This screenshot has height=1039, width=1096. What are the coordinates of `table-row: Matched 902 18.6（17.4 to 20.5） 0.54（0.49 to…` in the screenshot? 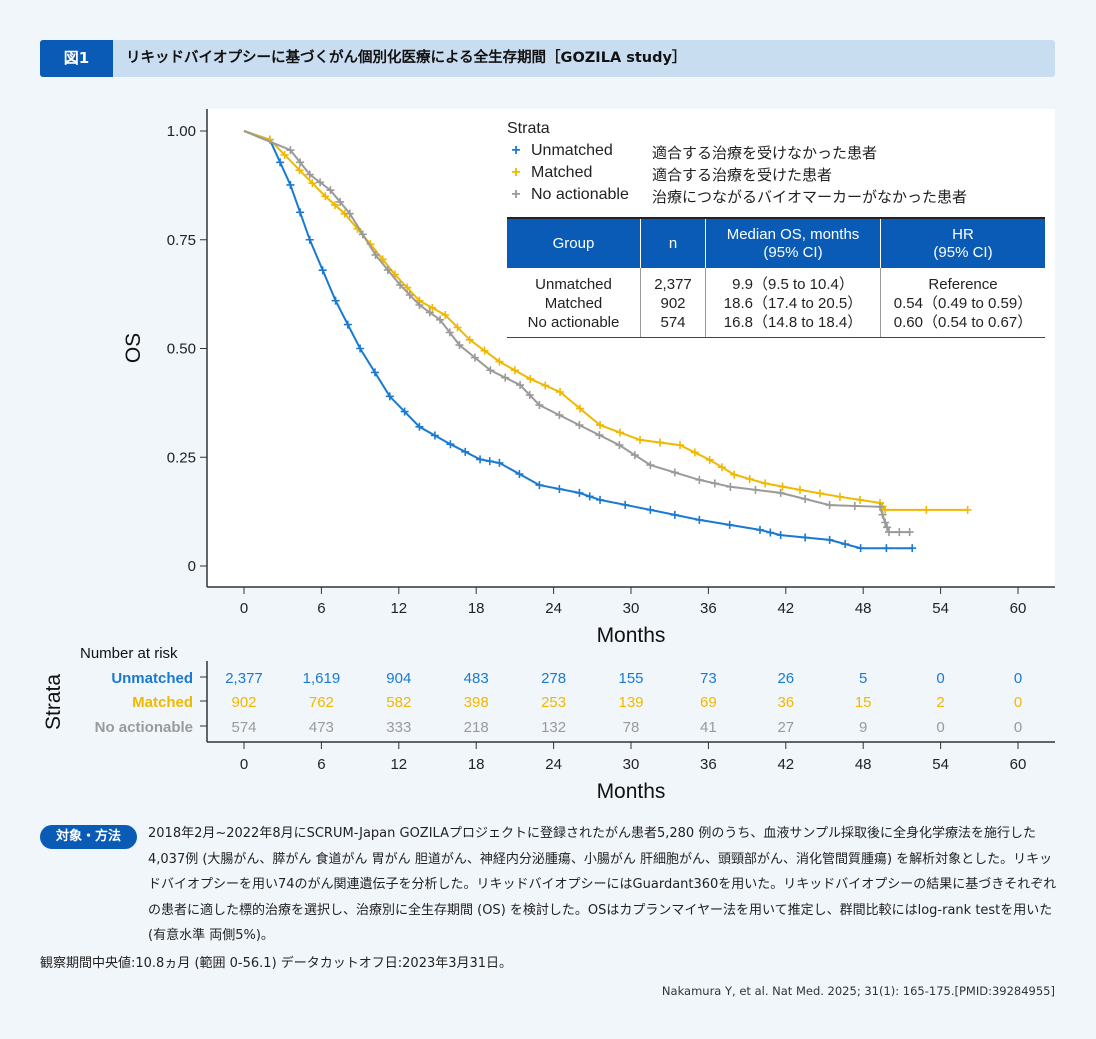 It's located at (776, 303).